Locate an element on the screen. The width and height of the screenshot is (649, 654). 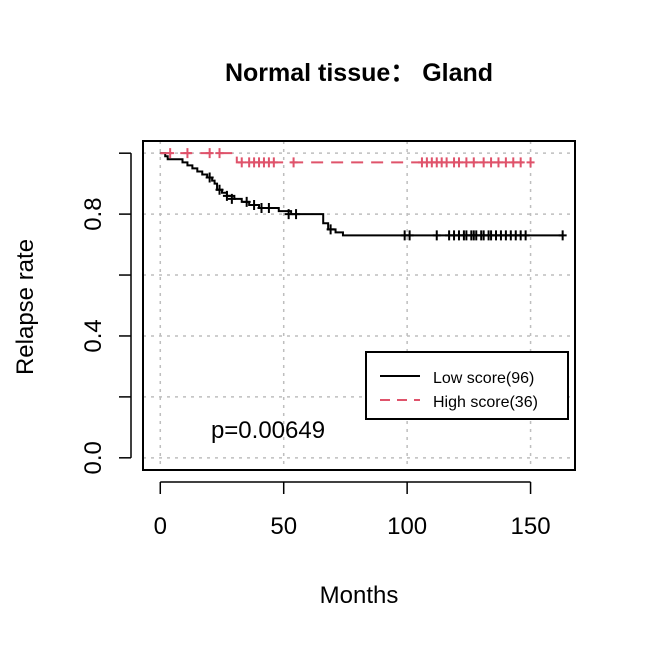
x-tick-label-2: 100 is located at coordinates (407, 526).